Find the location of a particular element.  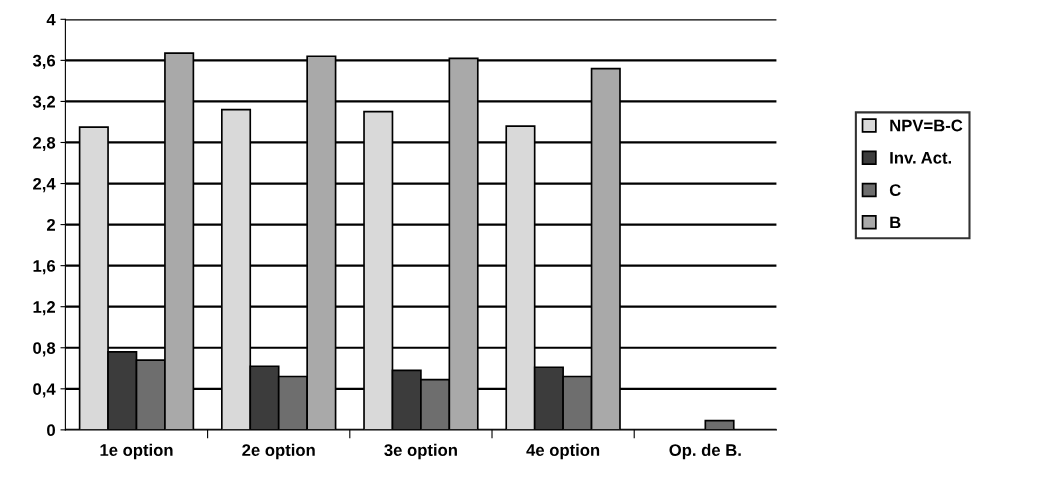

legend-label: NPV=B-C is located at coordinates (926, 125).